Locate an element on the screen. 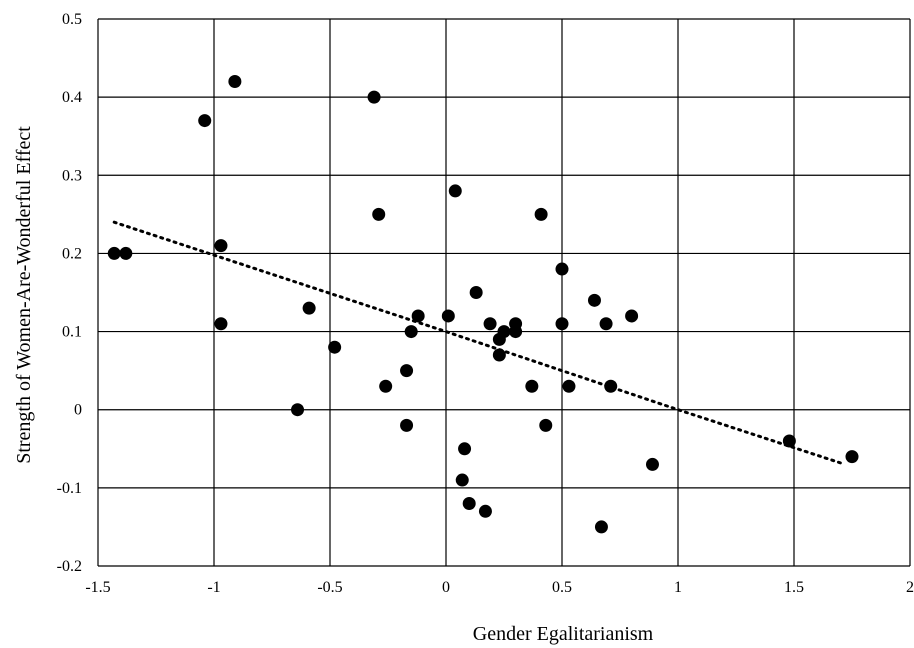 Image resolution: width=914 pixels, height=648 pixels. x-tick-label: -1.5 is located at coordinates (97, 587).